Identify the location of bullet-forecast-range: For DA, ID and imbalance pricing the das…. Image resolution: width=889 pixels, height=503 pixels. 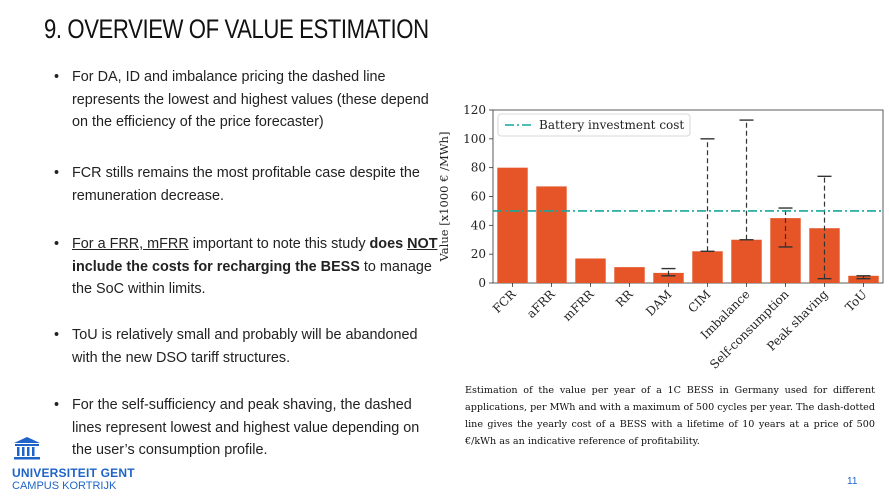
(246, 100).